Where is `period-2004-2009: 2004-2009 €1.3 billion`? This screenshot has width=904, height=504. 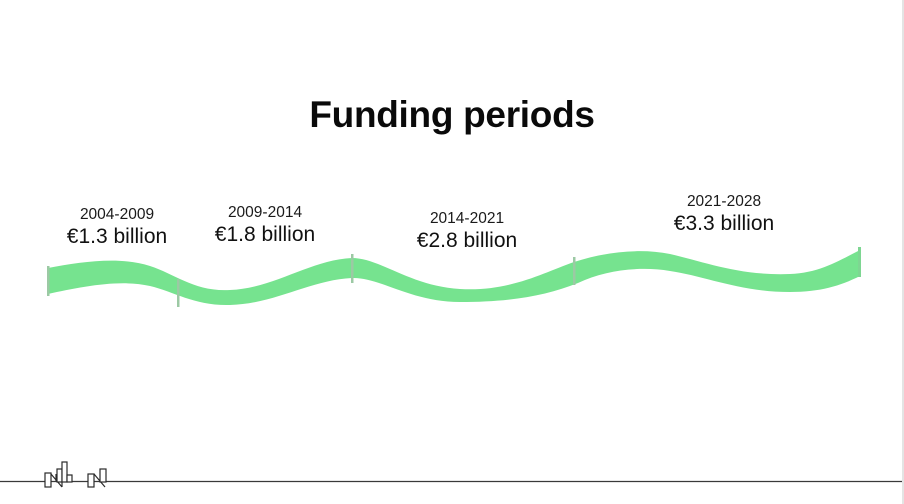 period-2004-2009: 2004-2009 €1.3 billion is located at coordinates (117, 228).